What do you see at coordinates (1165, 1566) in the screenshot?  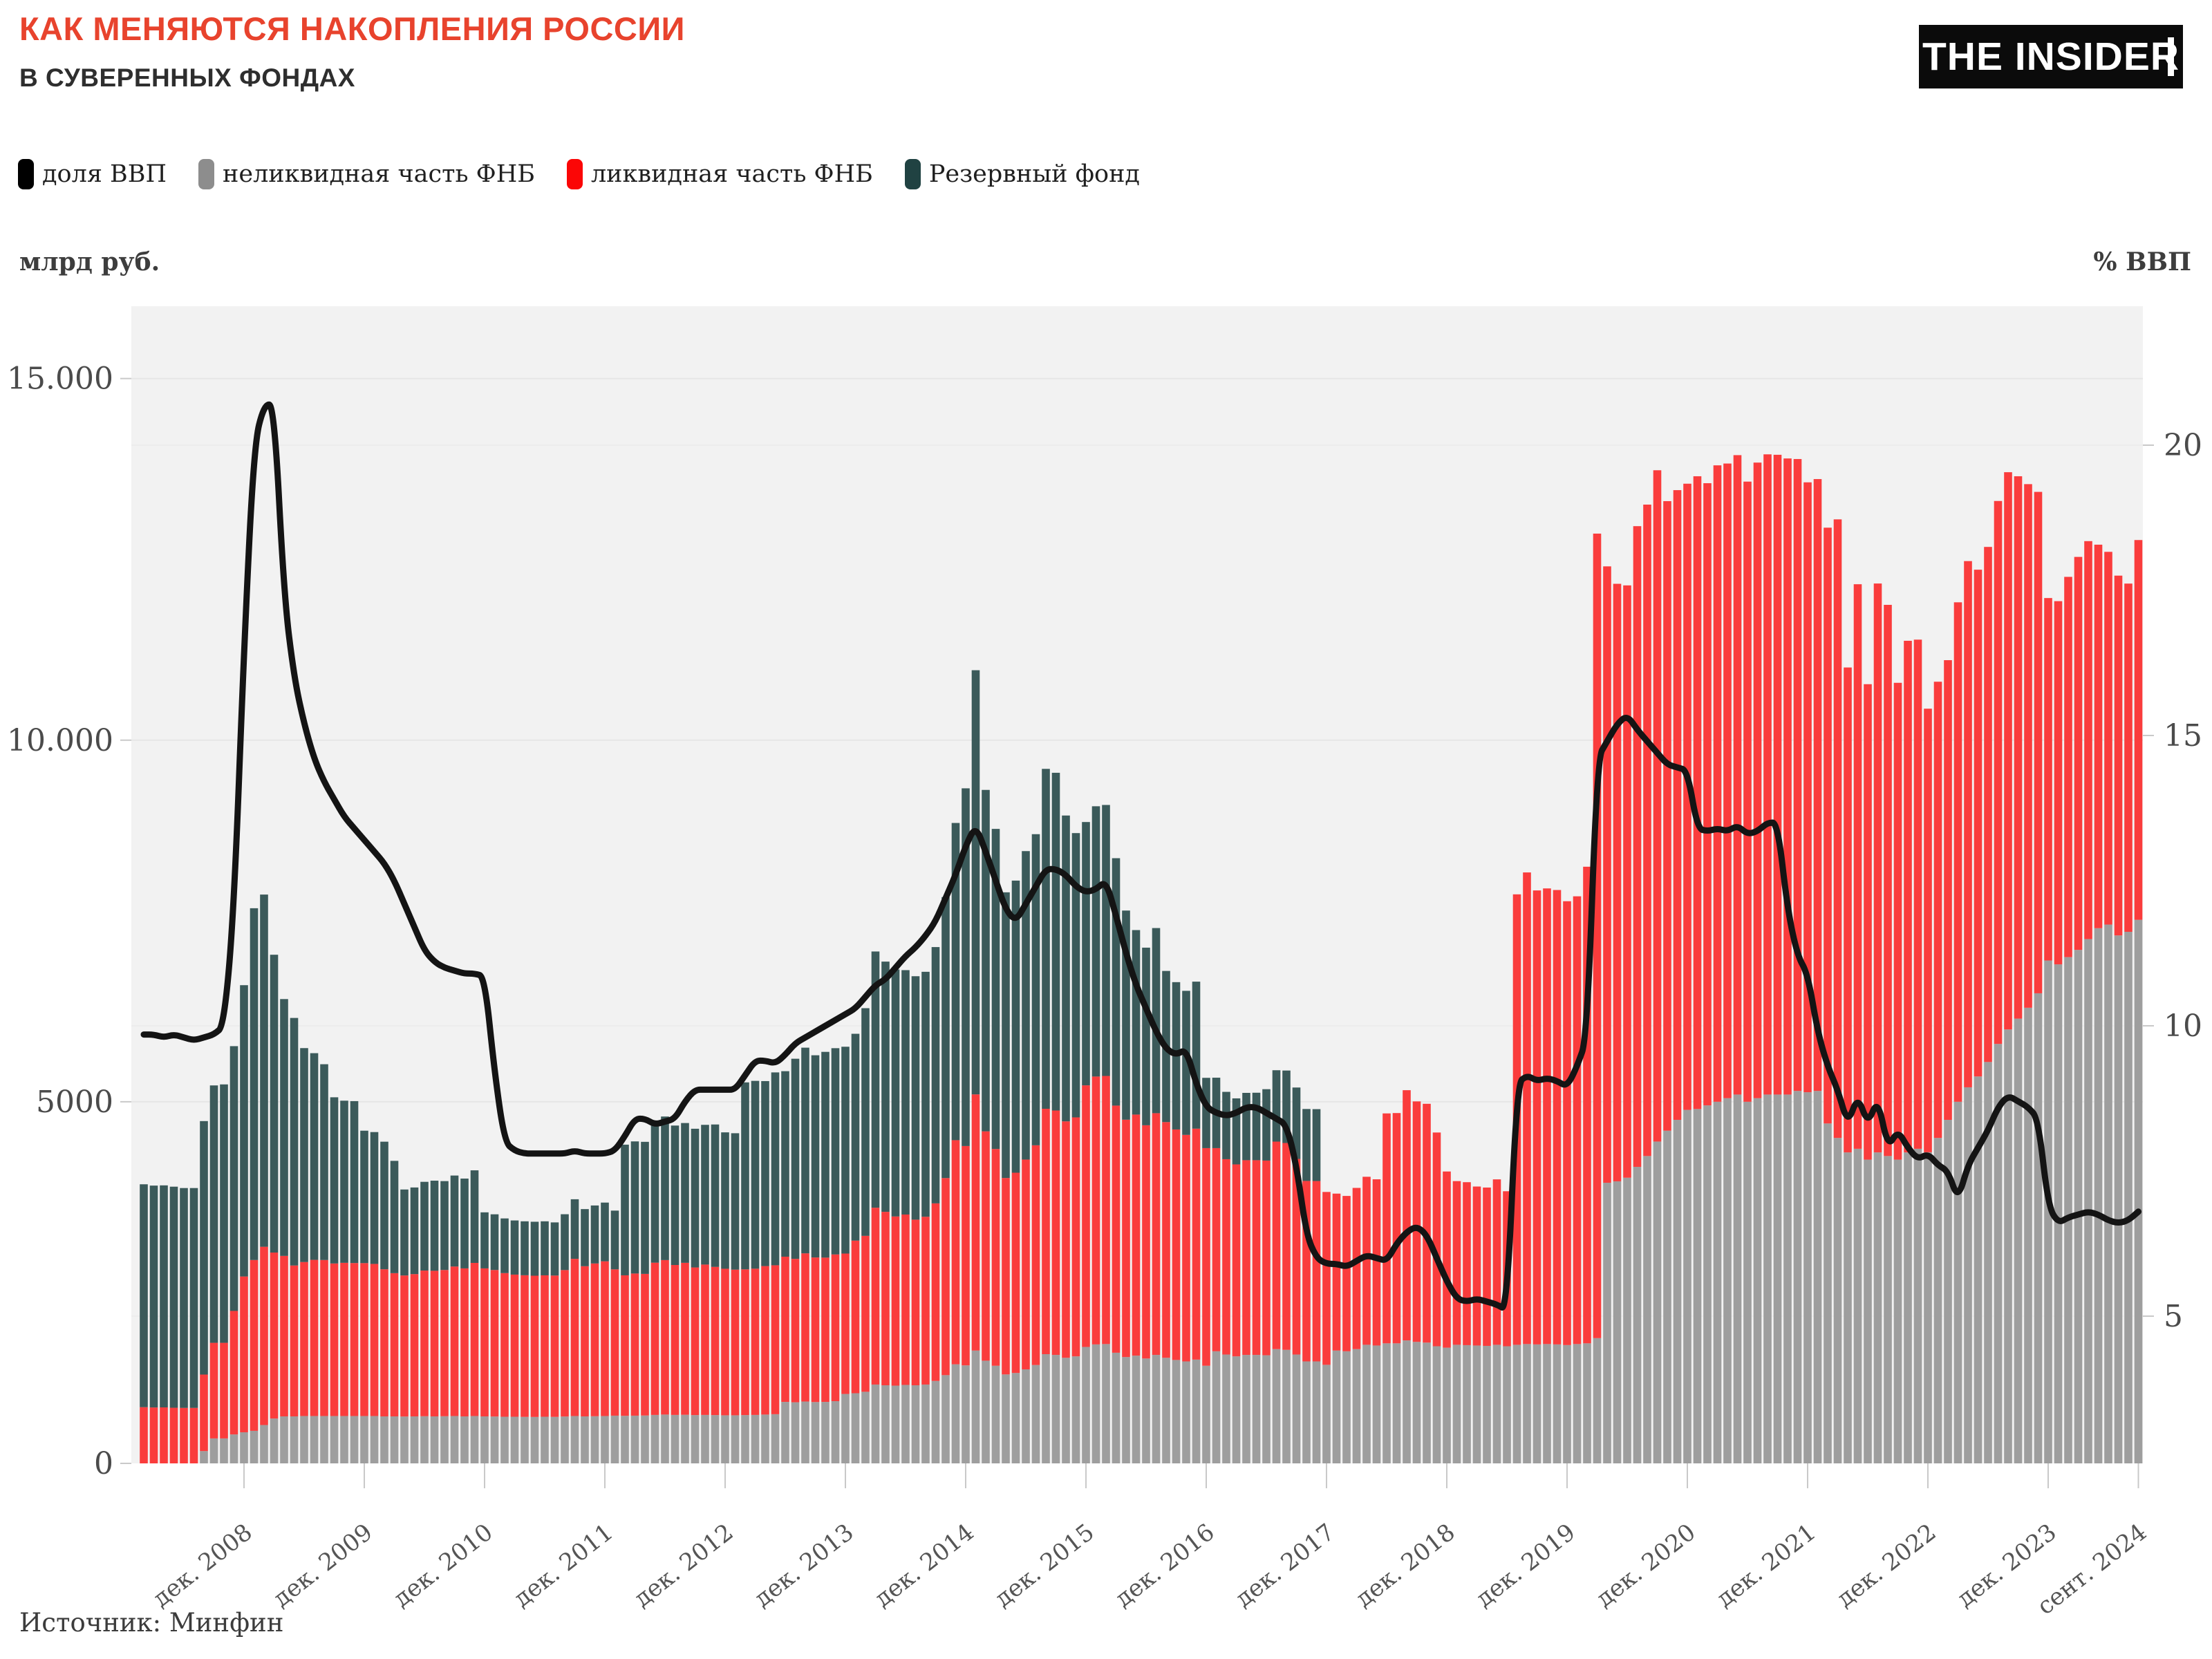 I see `x-tick-label: дек. 2016` at bounding box center [1165, 1566].